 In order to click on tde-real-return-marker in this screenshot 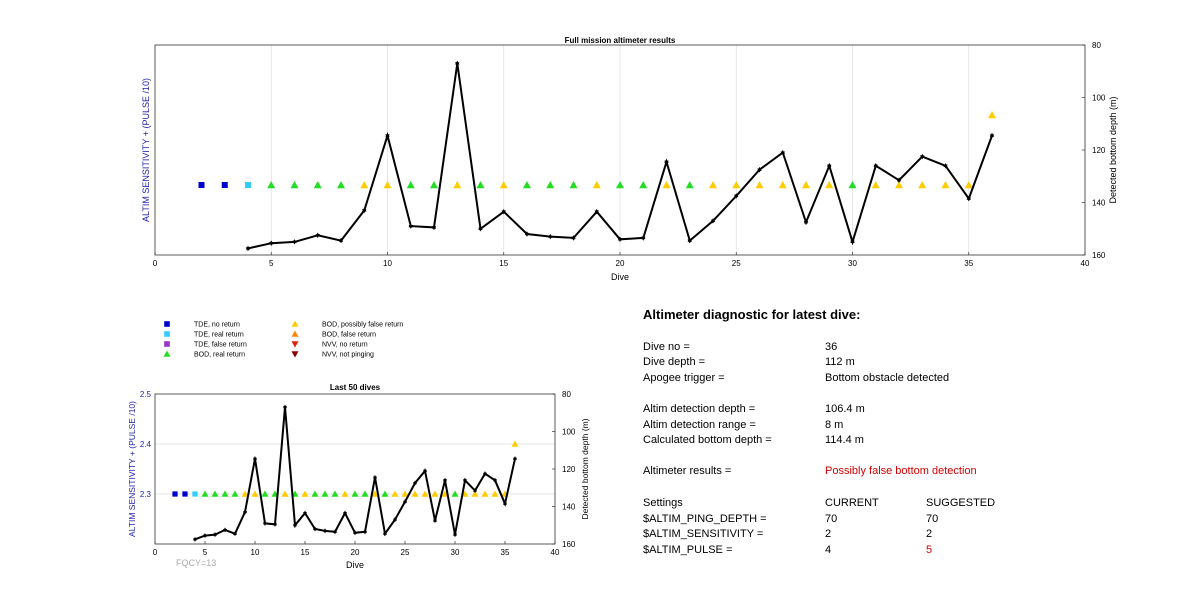, I will do `click(195, 494)`.